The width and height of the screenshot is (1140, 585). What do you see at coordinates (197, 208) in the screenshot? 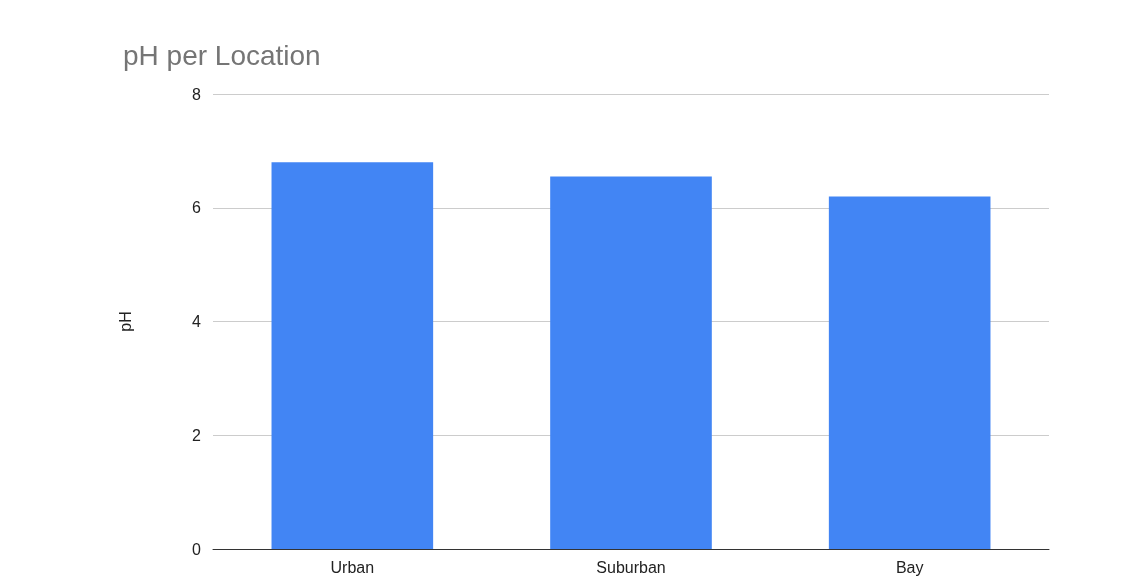
I see `y-tick-label: 6` at bounding box center [197, 208].